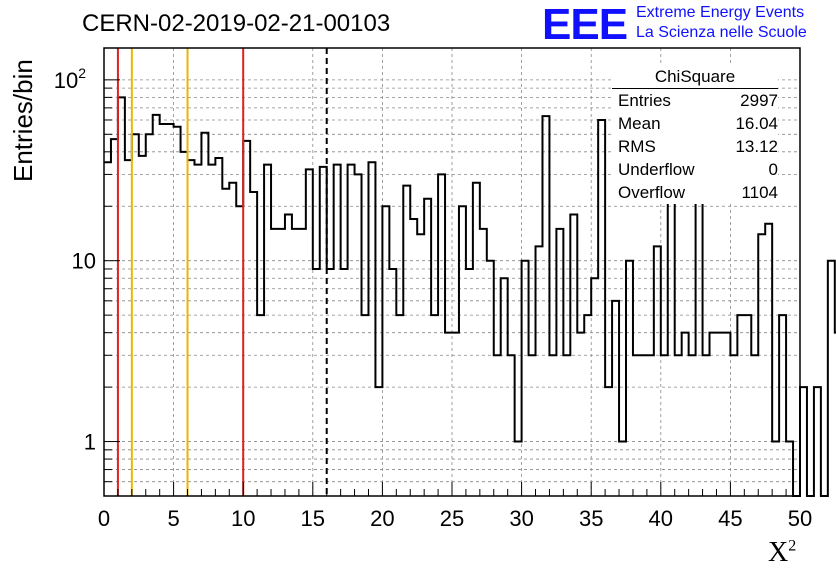 Image resolution: width=836 pixels, height=572 pixels. I want to click on x-axis: 0 5 10 15 20 25 30 35 40 45 50, so click(455, 506).